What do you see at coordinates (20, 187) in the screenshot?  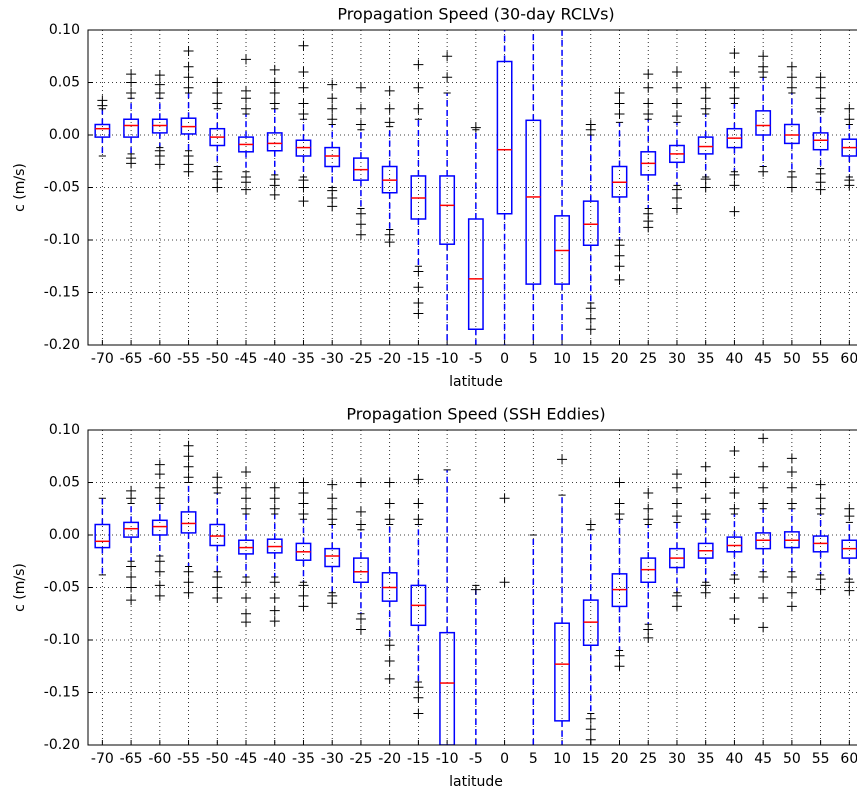 I see `y-axis-label: c (m/s)` at bounding box center [20, 187].